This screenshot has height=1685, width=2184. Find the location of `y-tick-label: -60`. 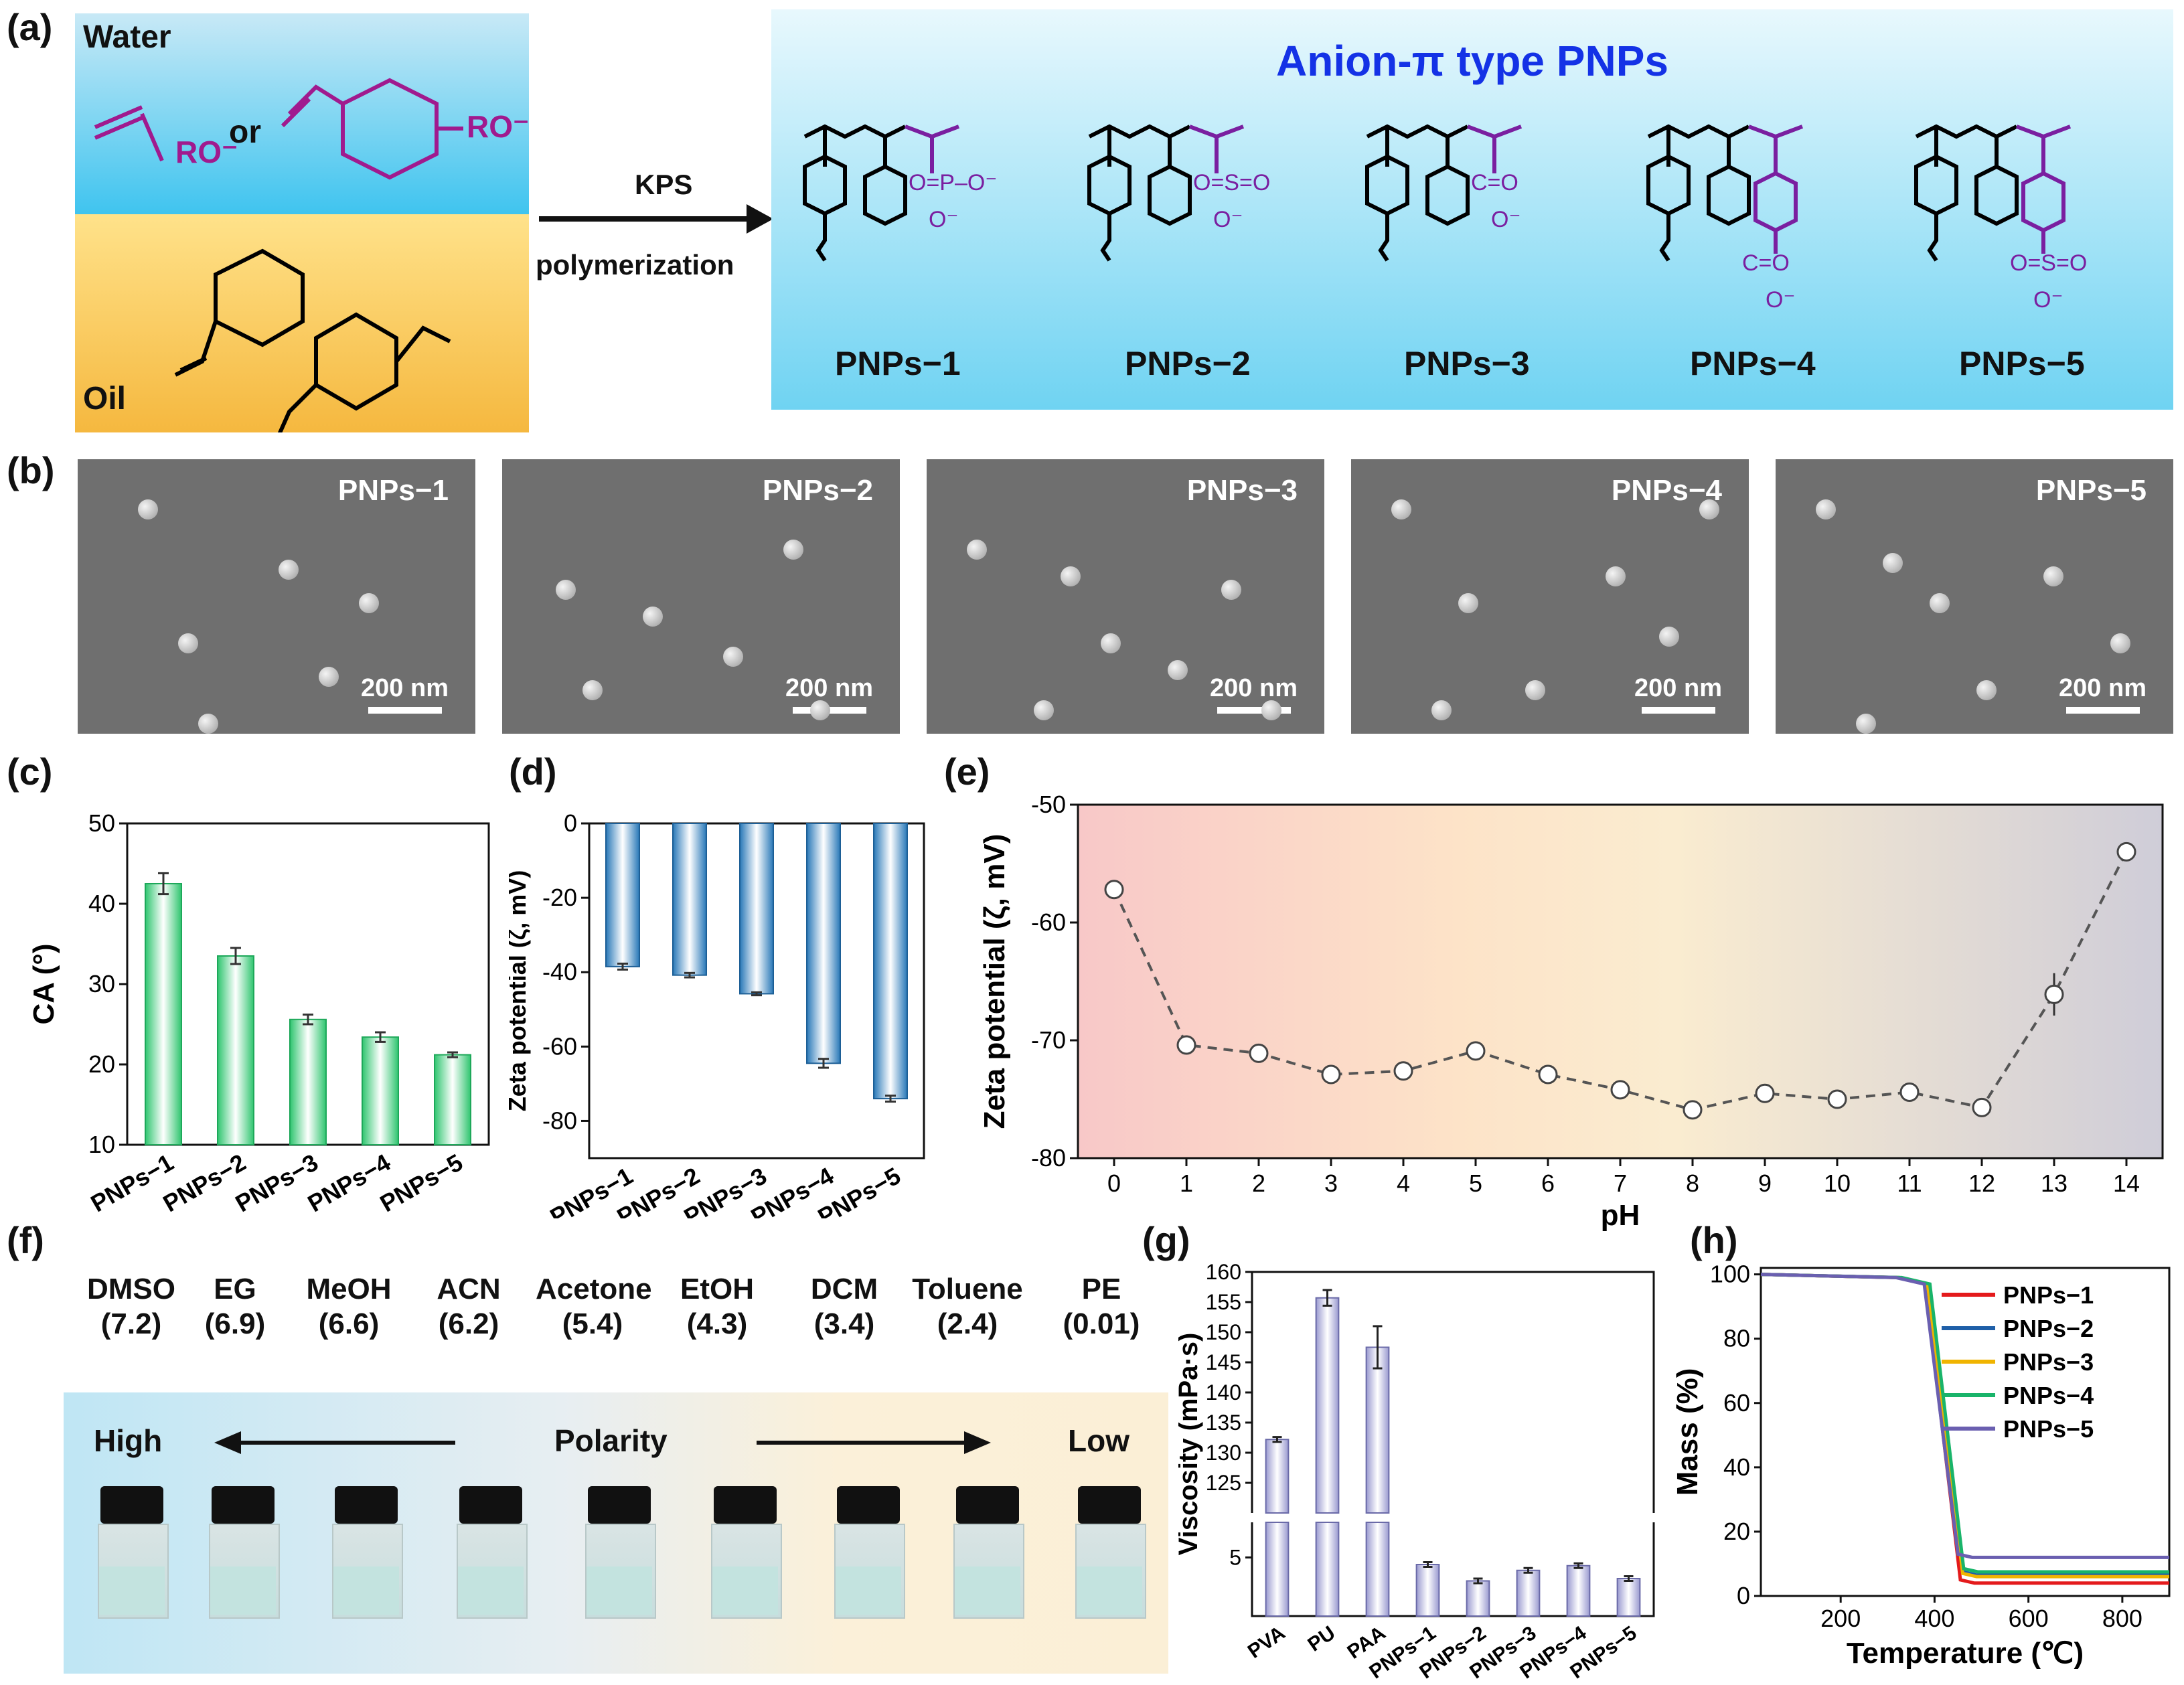

y-tick-label: -60 is located at coordinates (559, 1046).